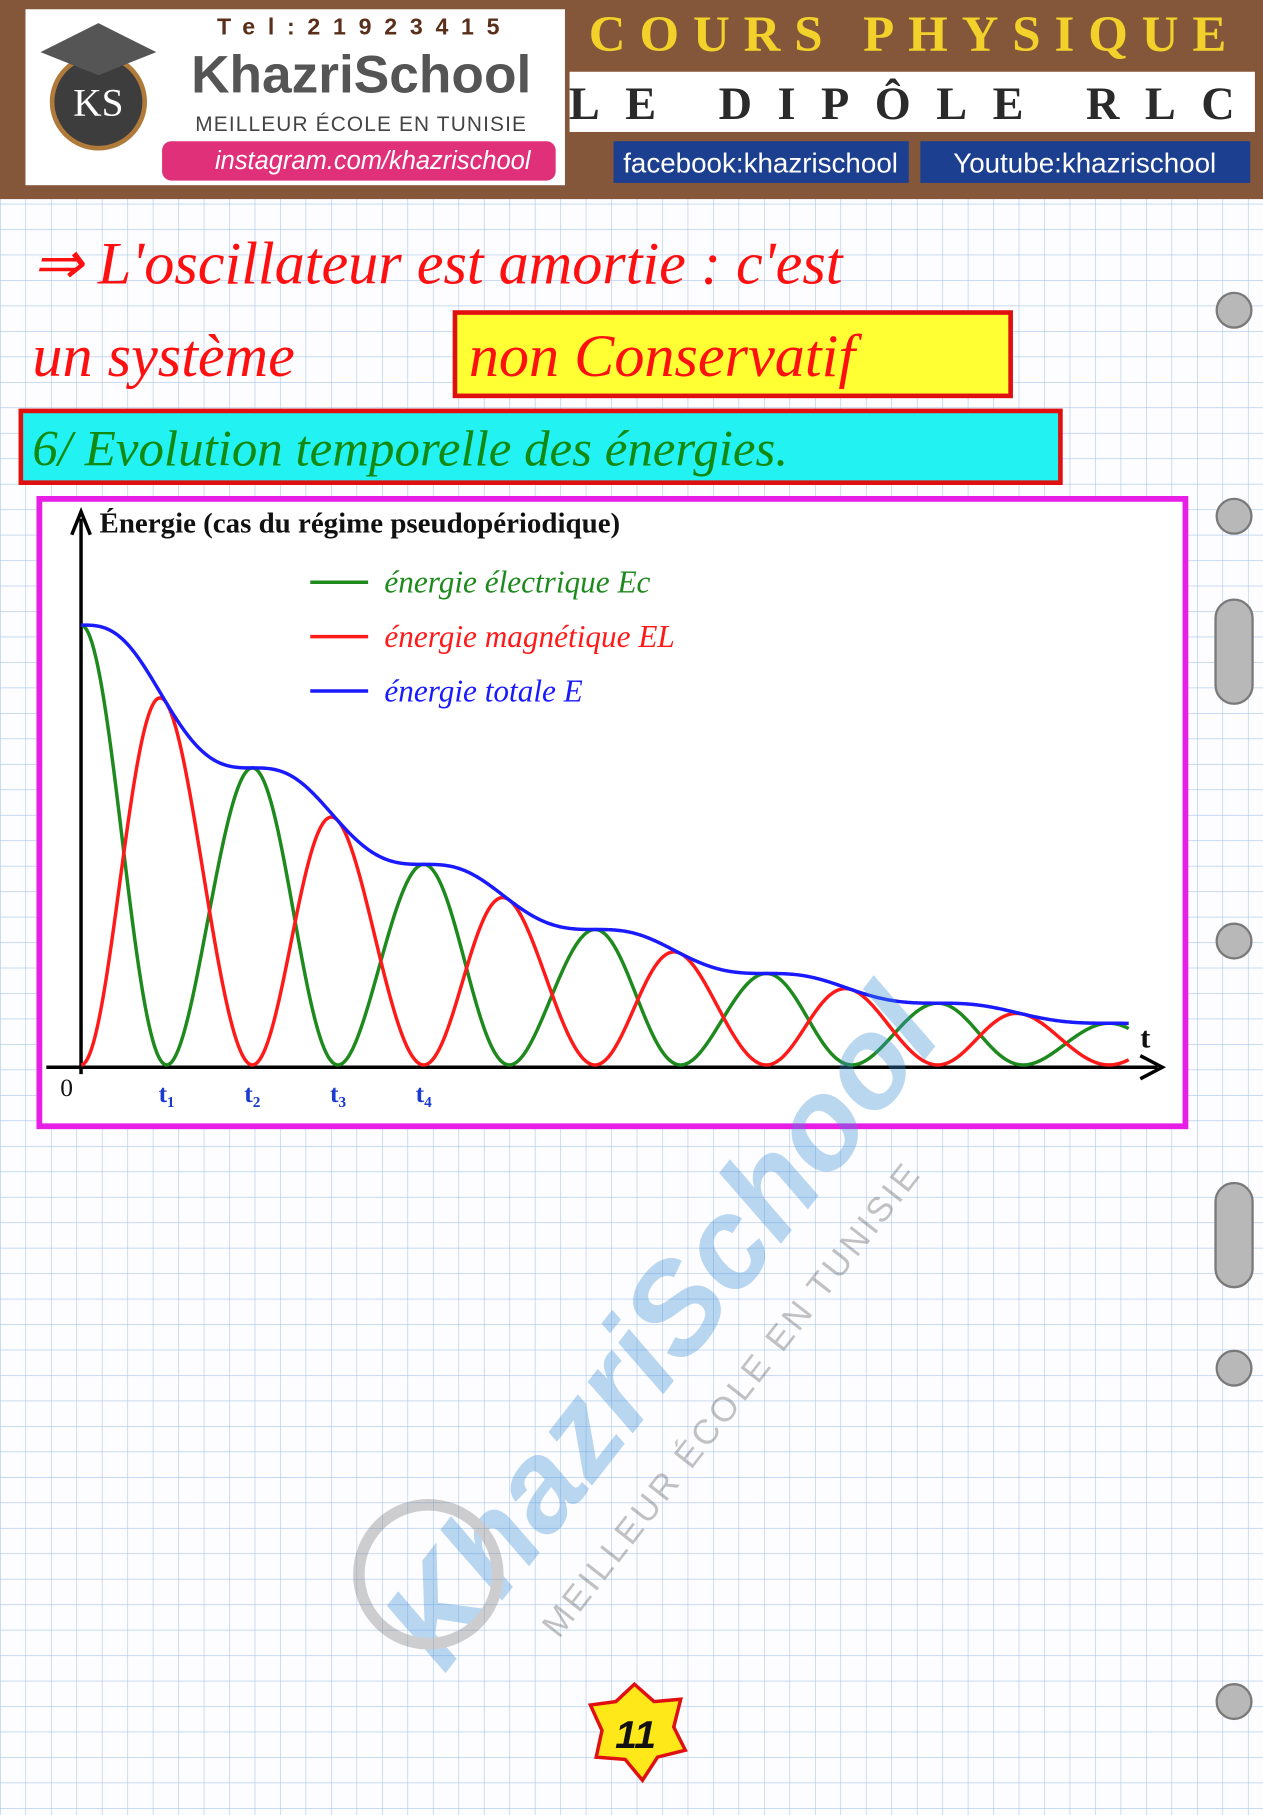 This screenshot has height=1815, width=1263. I want to click on legend-label: énergie électrique Ec, so click(517, 582).